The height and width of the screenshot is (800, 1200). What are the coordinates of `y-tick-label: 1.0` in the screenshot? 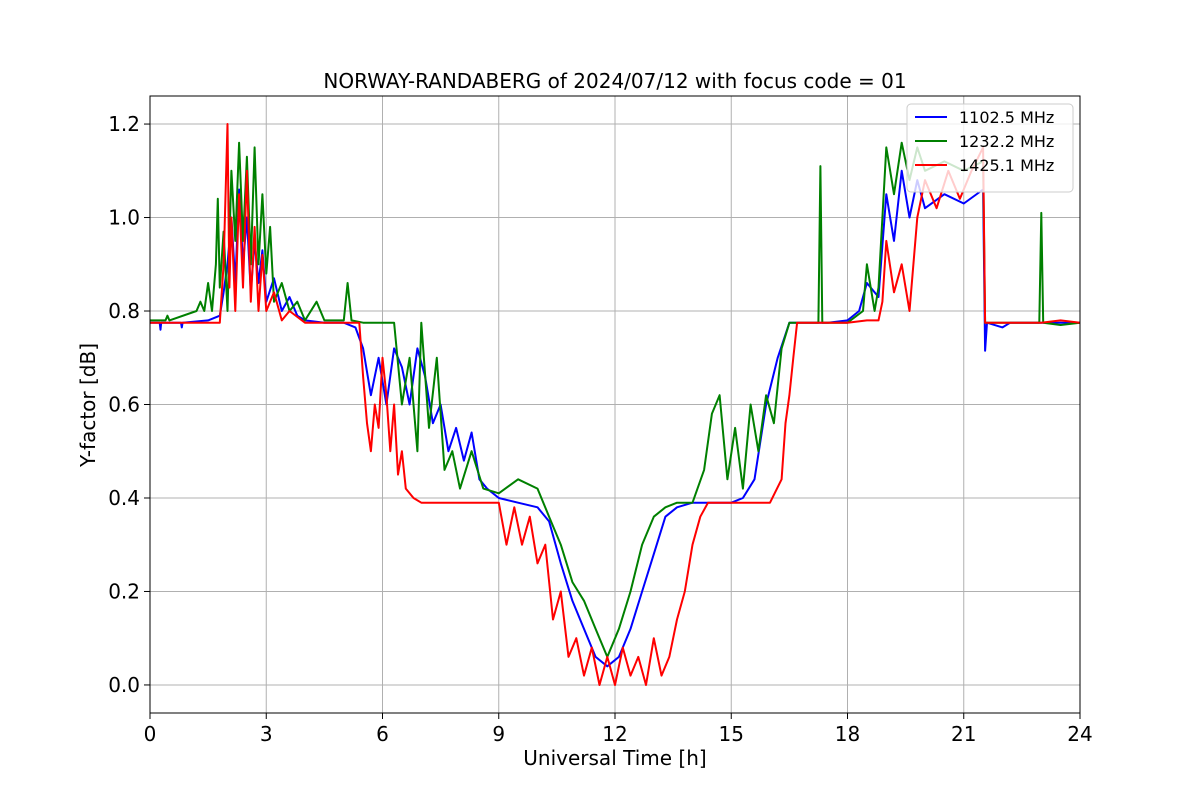 It's located at (124, 218).